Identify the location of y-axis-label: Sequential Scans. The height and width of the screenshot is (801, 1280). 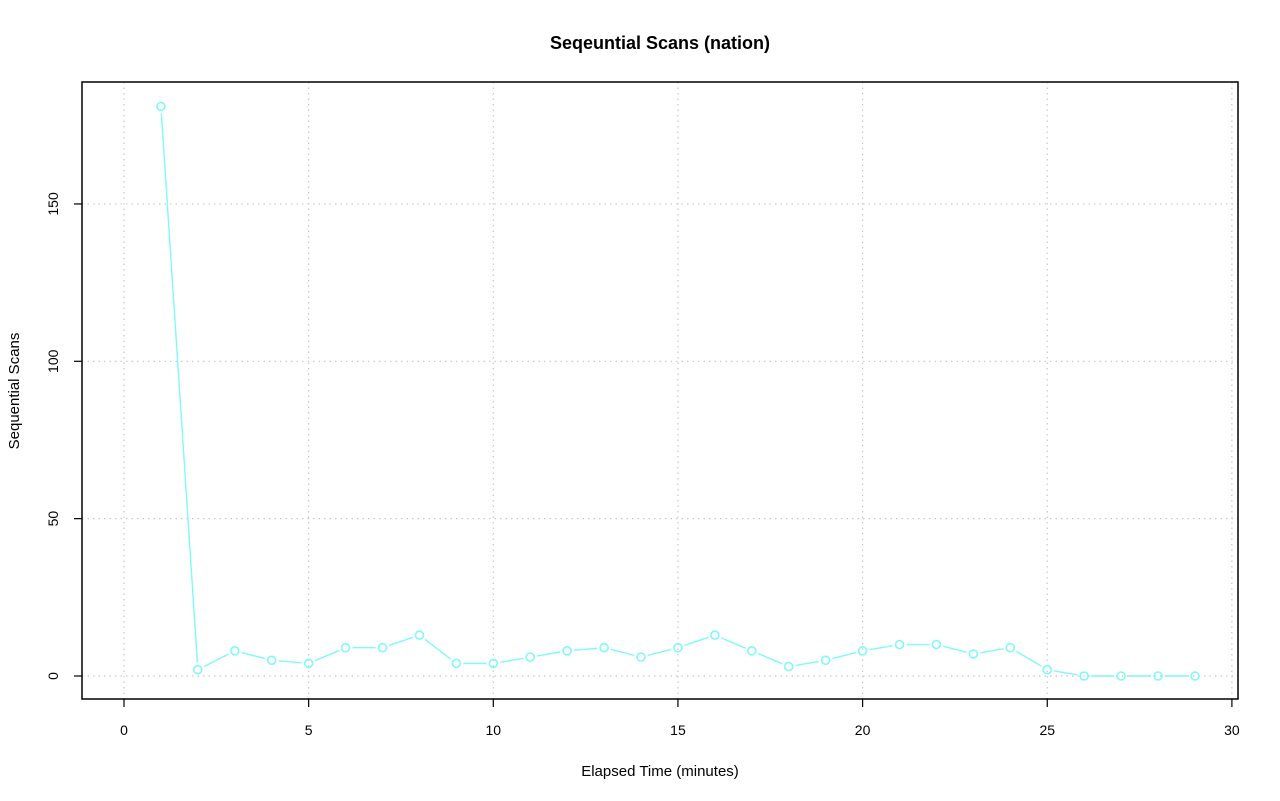
(14, 391).